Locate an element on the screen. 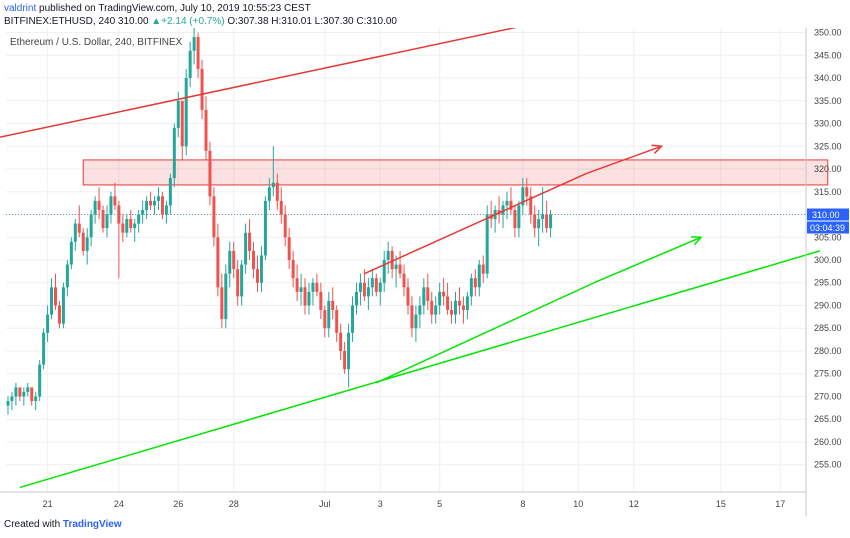  time-tick-label: 21 is located at coordinates (48, 504).